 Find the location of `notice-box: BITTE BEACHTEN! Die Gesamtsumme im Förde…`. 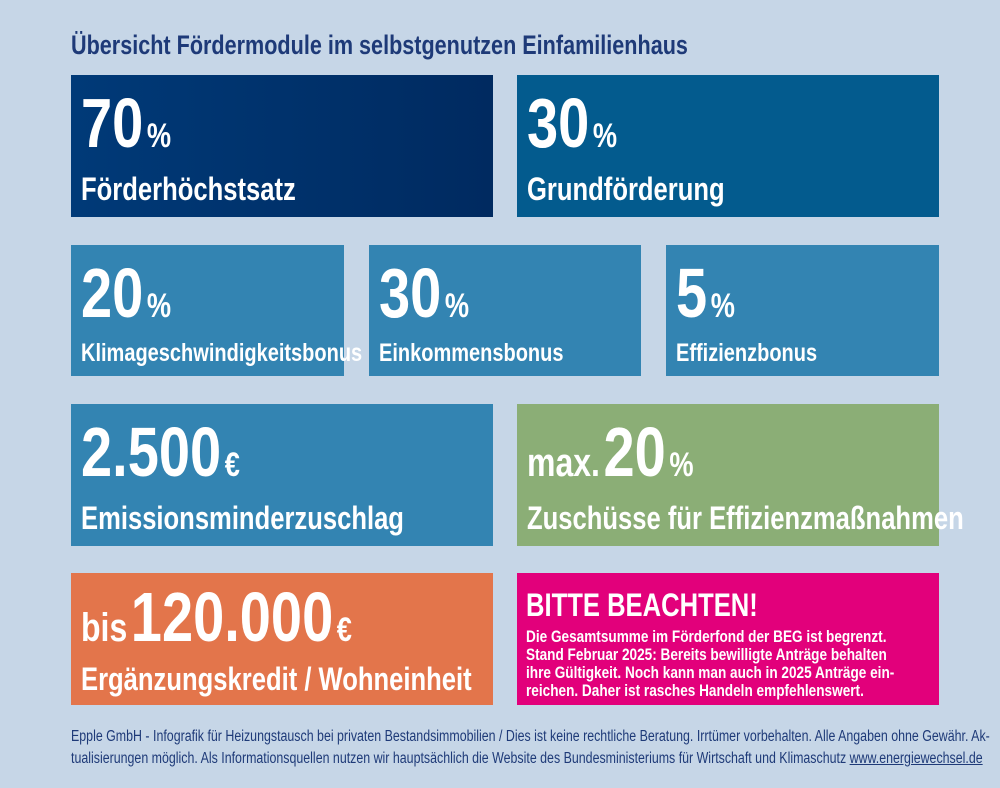

notice-box: BITTE BEACHTEN! Die Gesamtsumme im Förde… is located at coordinates (728, 639).